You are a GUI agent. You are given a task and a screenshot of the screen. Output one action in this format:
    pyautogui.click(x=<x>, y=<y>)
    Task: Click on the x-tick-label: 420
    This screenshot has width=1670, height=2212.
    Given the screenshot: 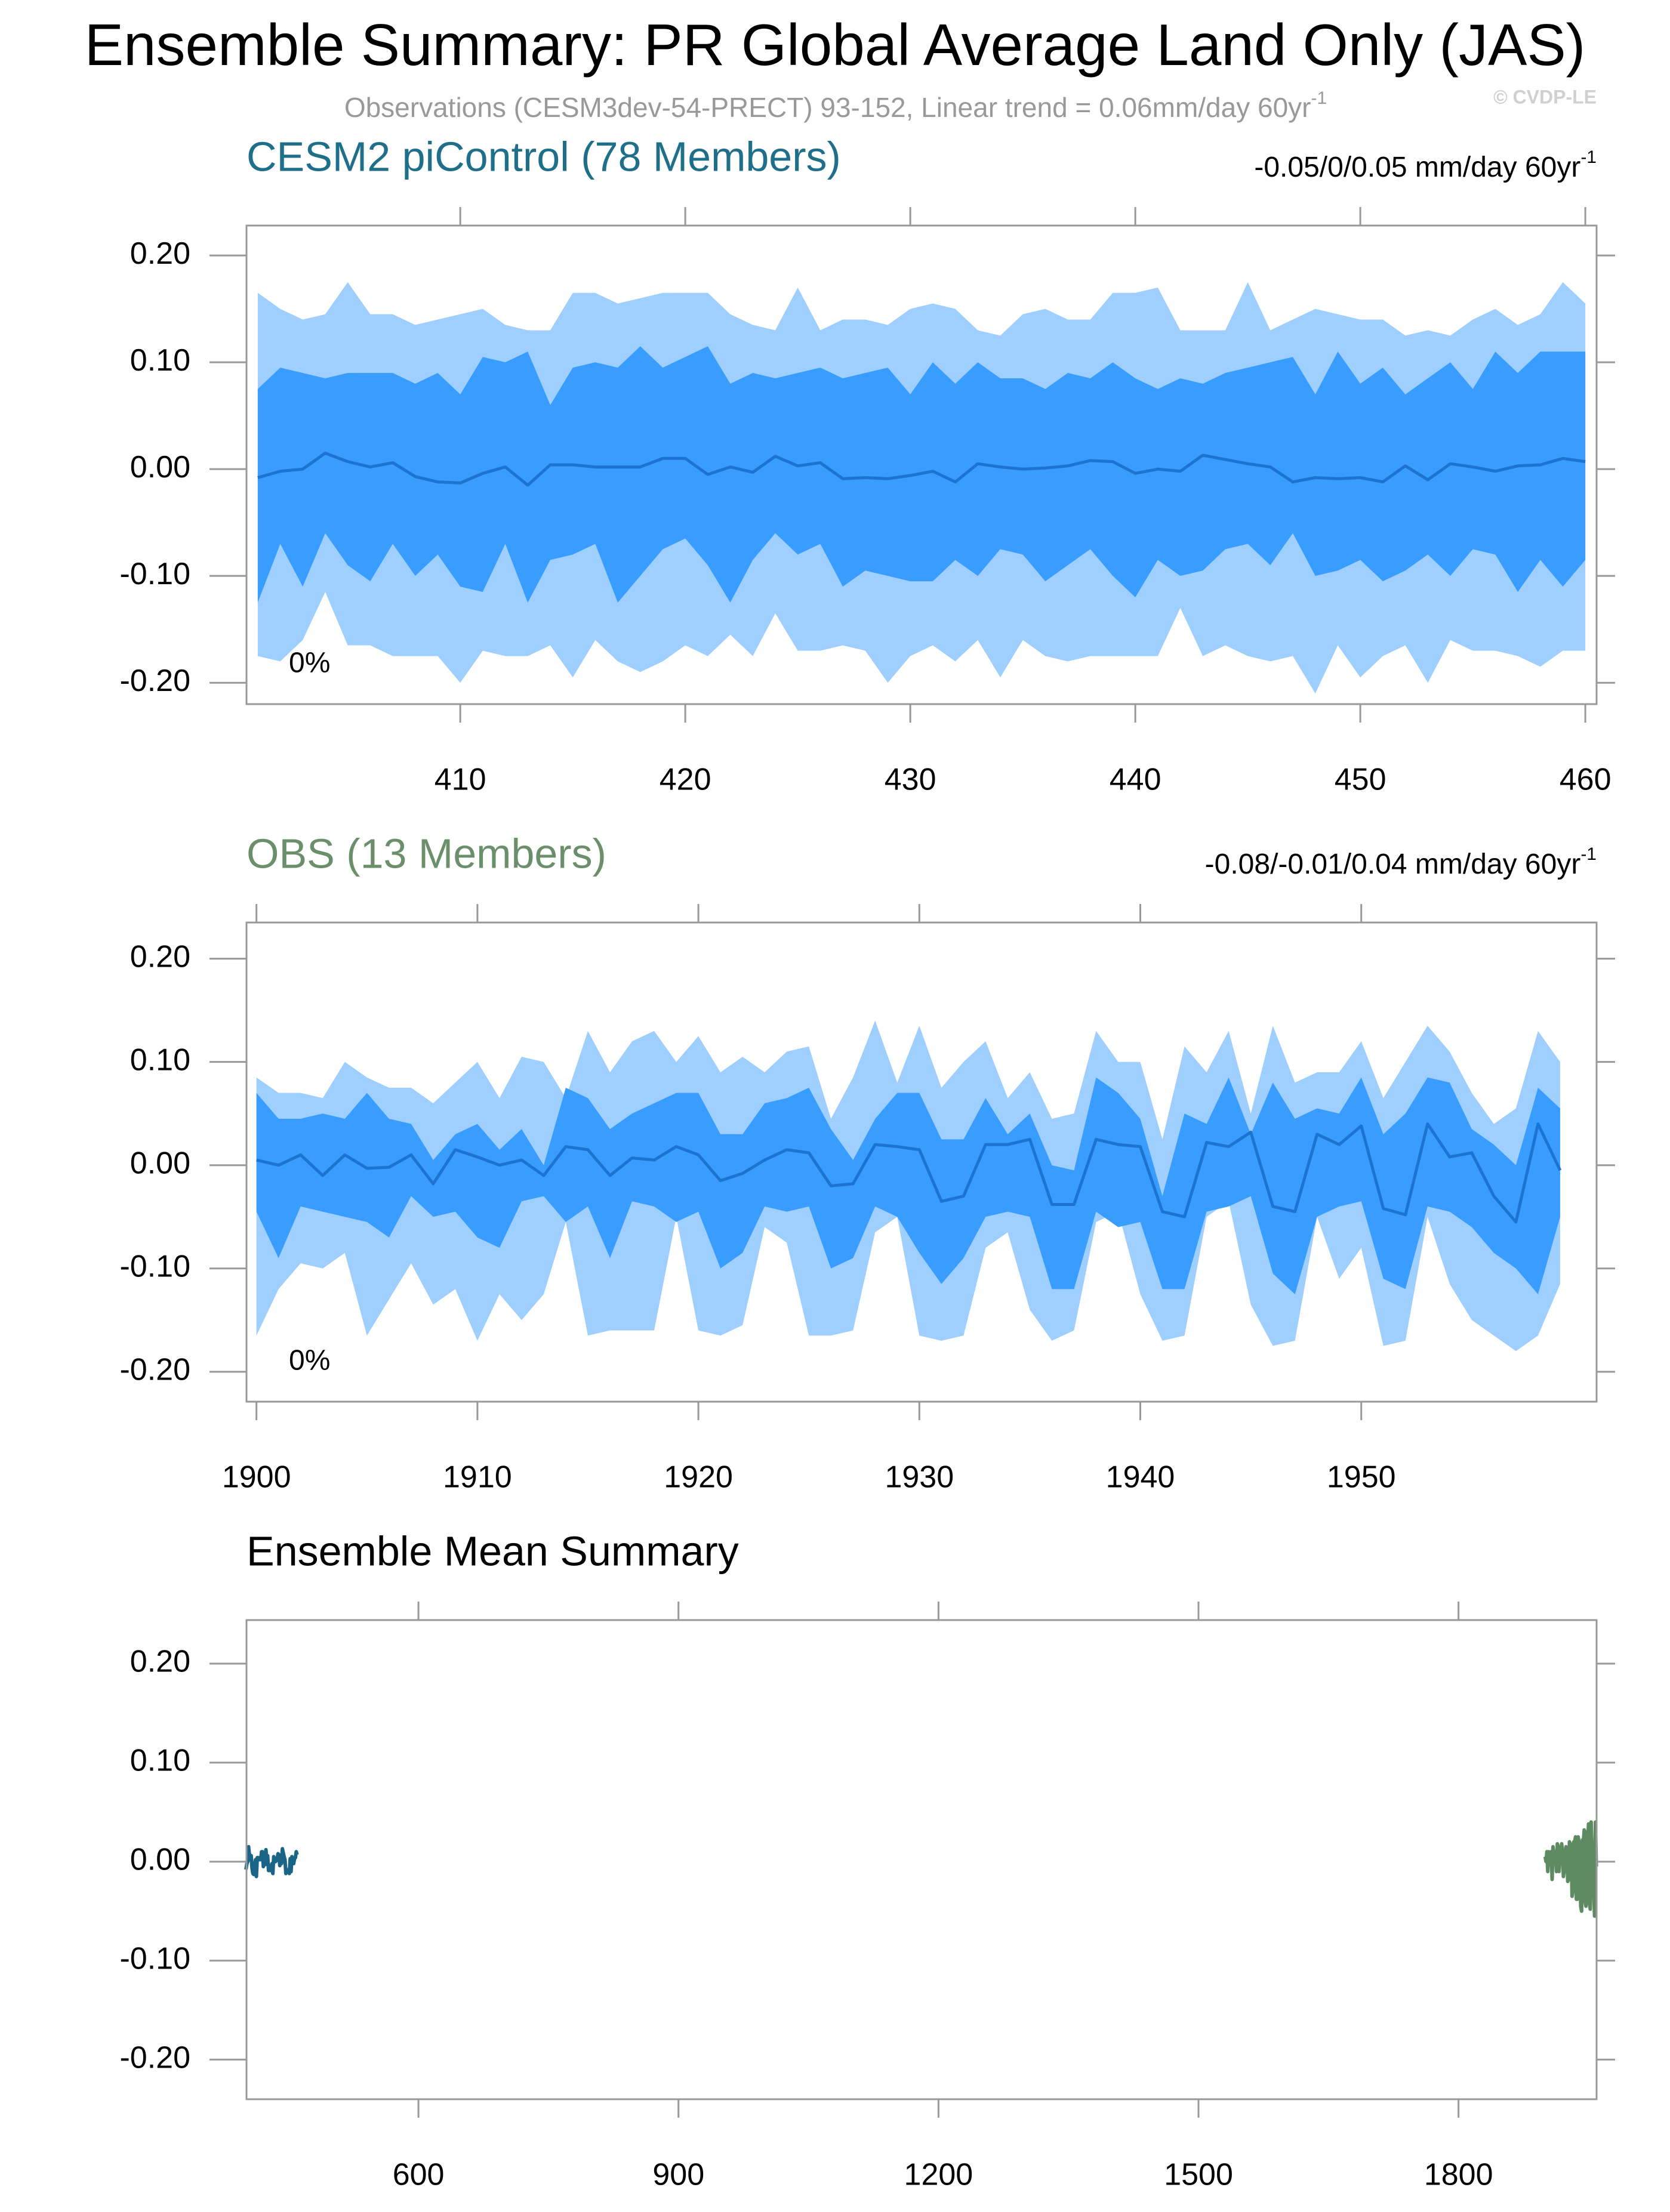 What is the action you would take?
    pyautogui.click(x=685, y=780)
    